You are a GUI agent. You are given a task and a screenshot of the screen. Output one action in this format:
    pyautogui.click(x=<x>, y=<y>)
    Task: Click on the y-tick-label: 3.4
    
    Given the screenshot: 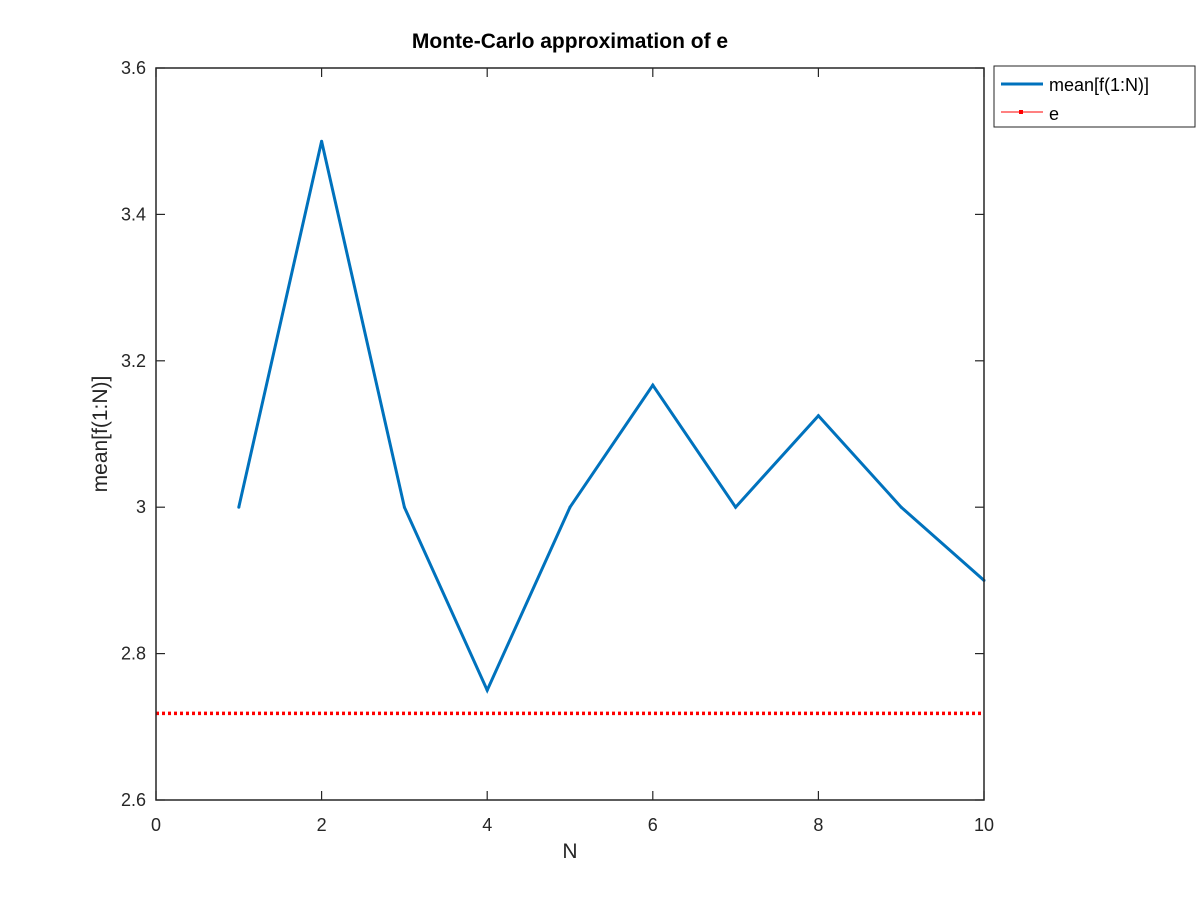 What is the action you would take?
    pyautogui.click(x=133, y=214)
    